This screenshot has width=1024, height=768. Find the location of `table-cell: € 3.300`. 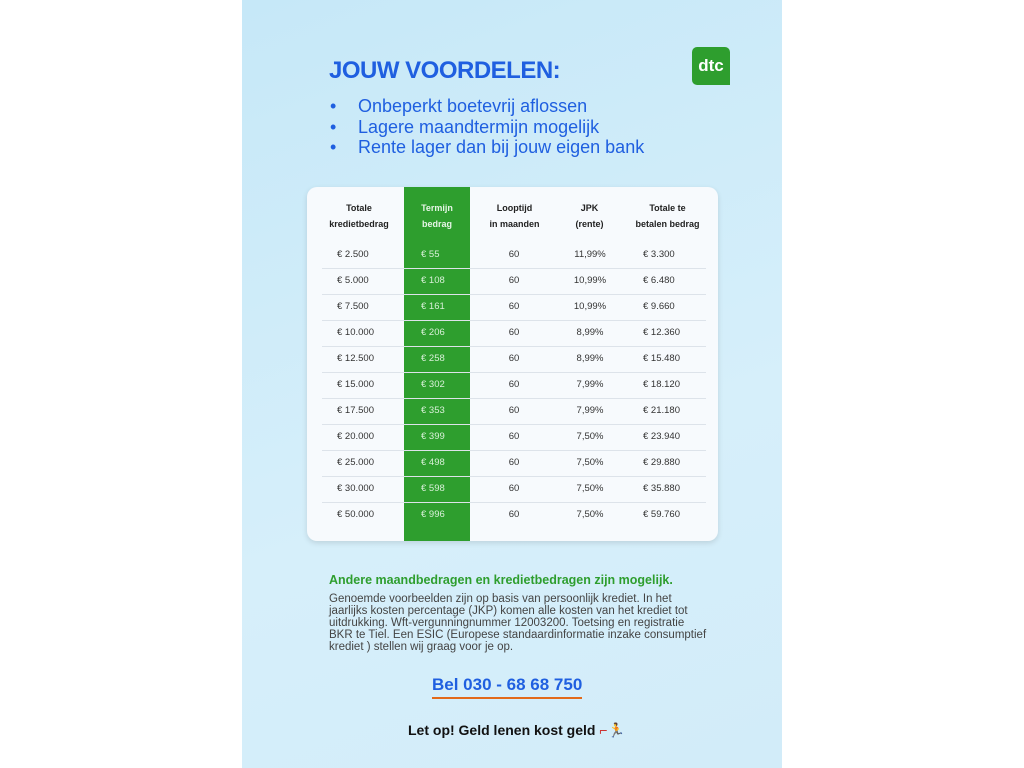

table-cell: € 3.300 is located at coordinates (659, 254).